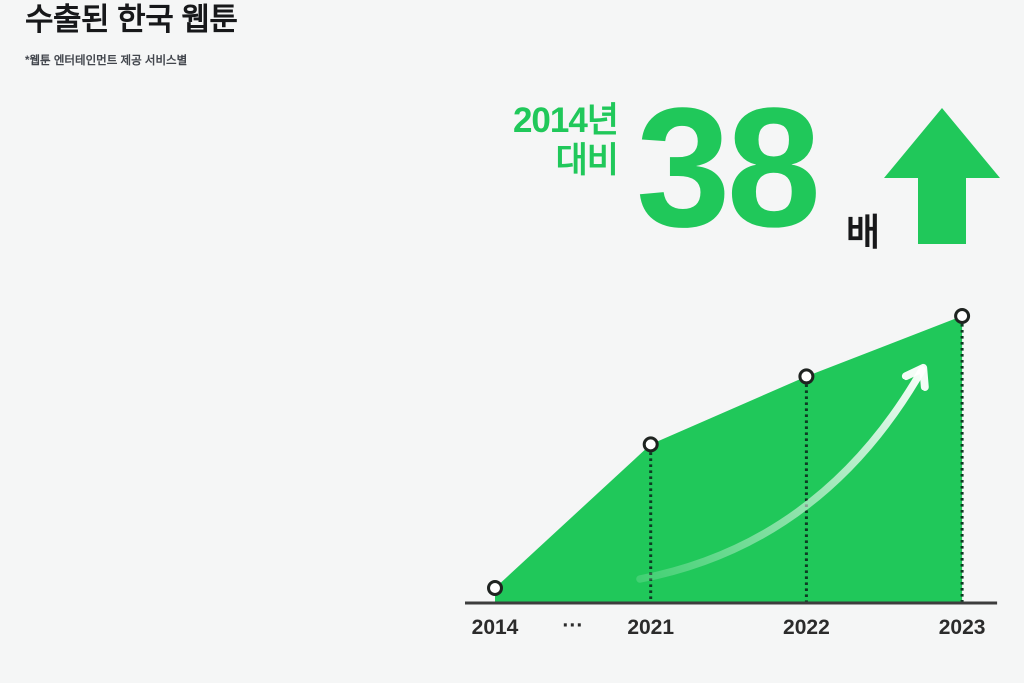 This screenshot has width=1024, height=683. I want to click on stat-multiplier-unit: 배, so click(863, 232).